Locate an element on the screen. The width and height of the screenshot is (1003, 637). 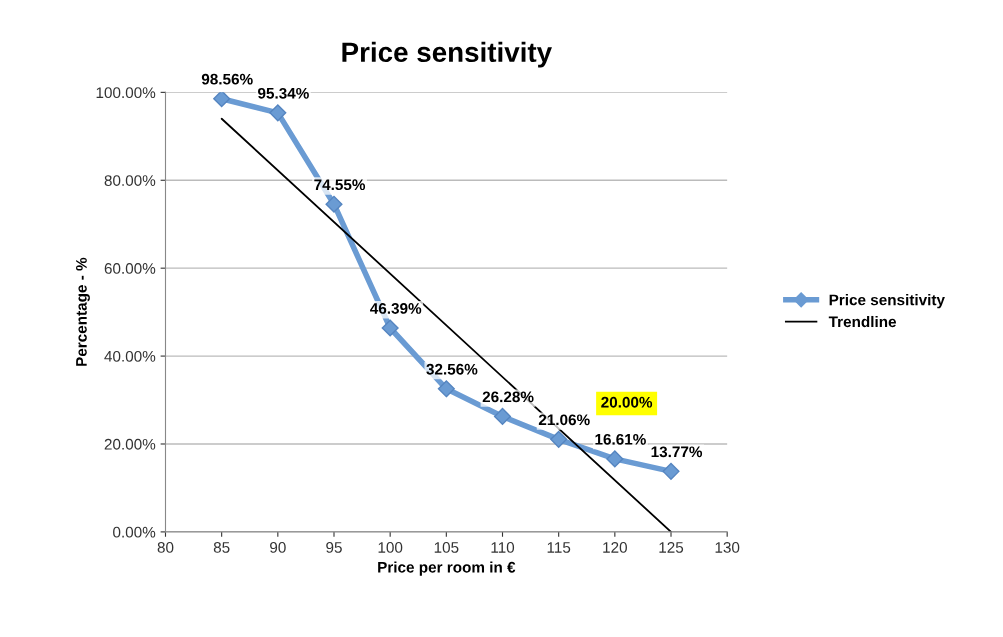
y-tick-label: 0.00% is located at coordinates (134, 532).